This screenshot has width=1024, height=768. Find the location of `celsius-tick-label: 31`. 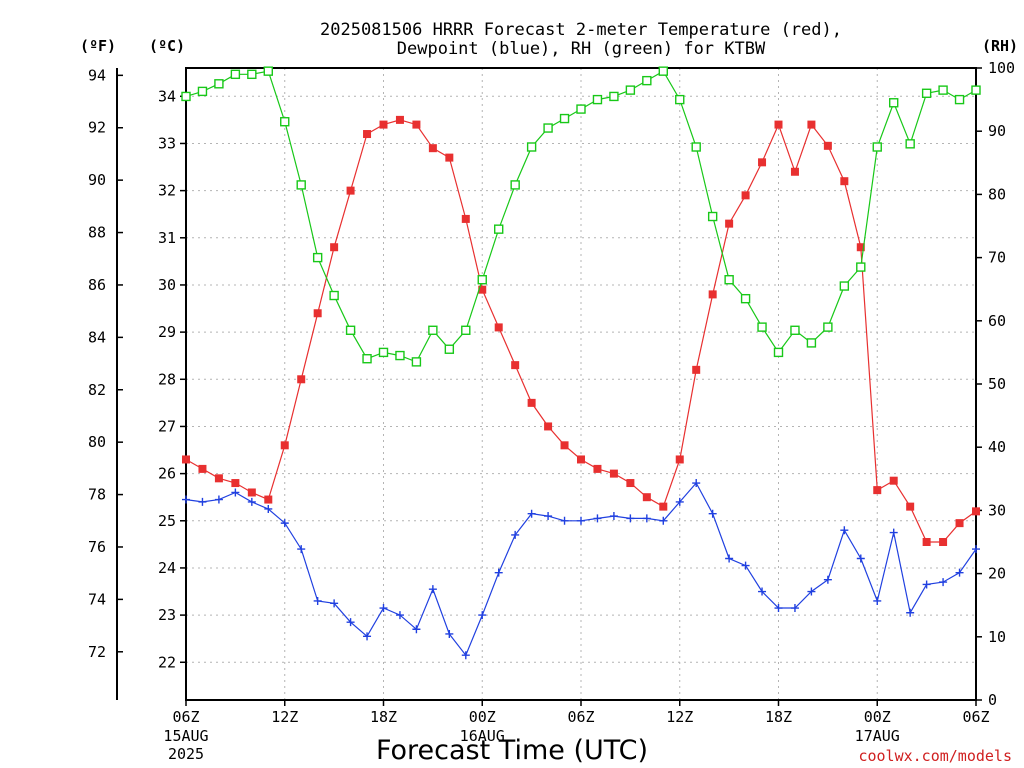

celsius-tick-label: 31 is located at coordinates (167, 238).